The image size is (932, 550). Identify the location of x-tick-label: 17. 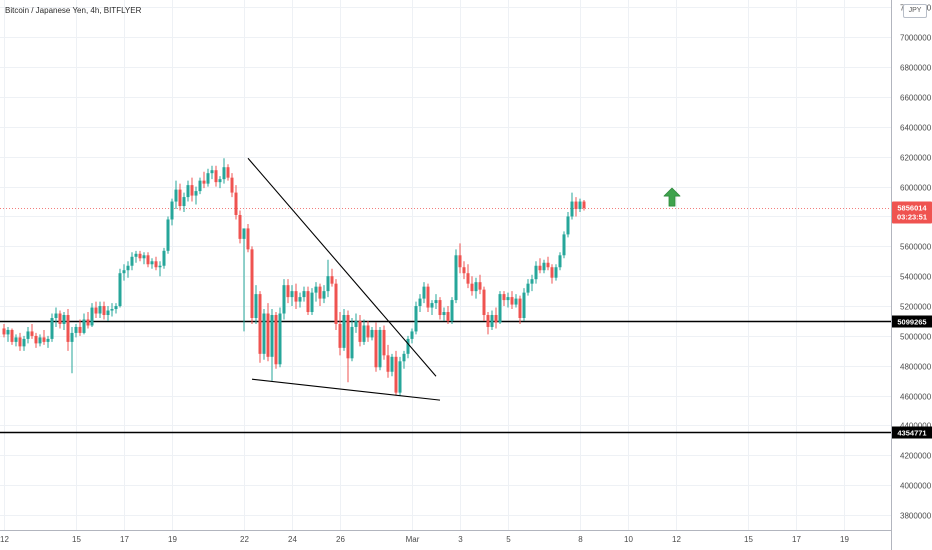
(796, 539).